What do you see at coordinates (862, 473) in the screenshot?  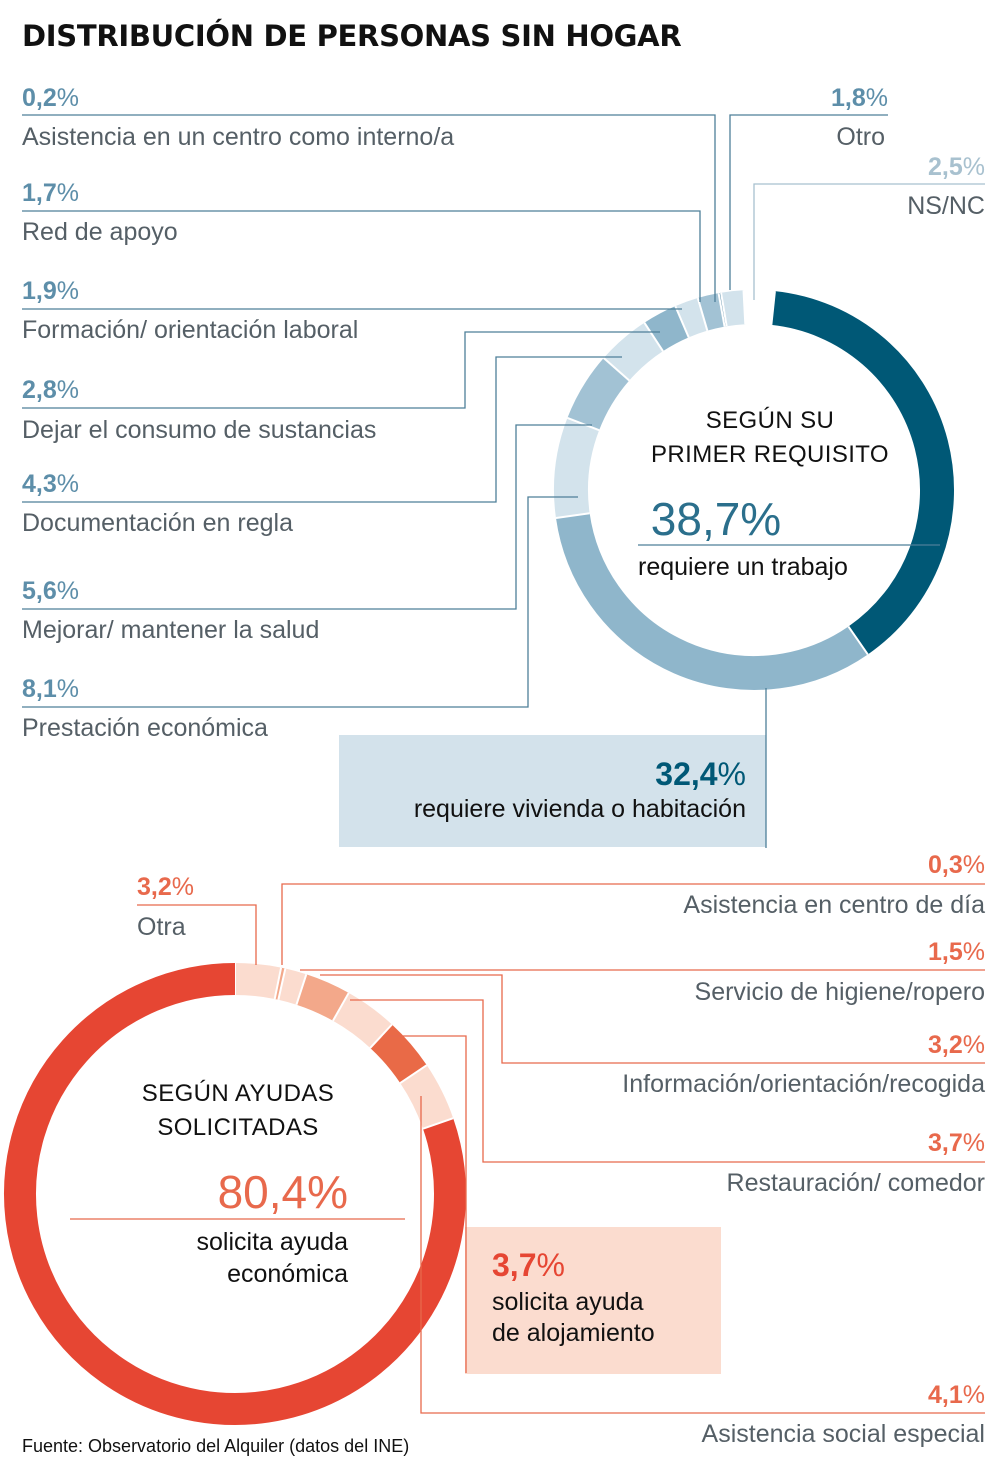 I see `donut-slice-requiere-un-trabajo` at bounding box center [862, 473].